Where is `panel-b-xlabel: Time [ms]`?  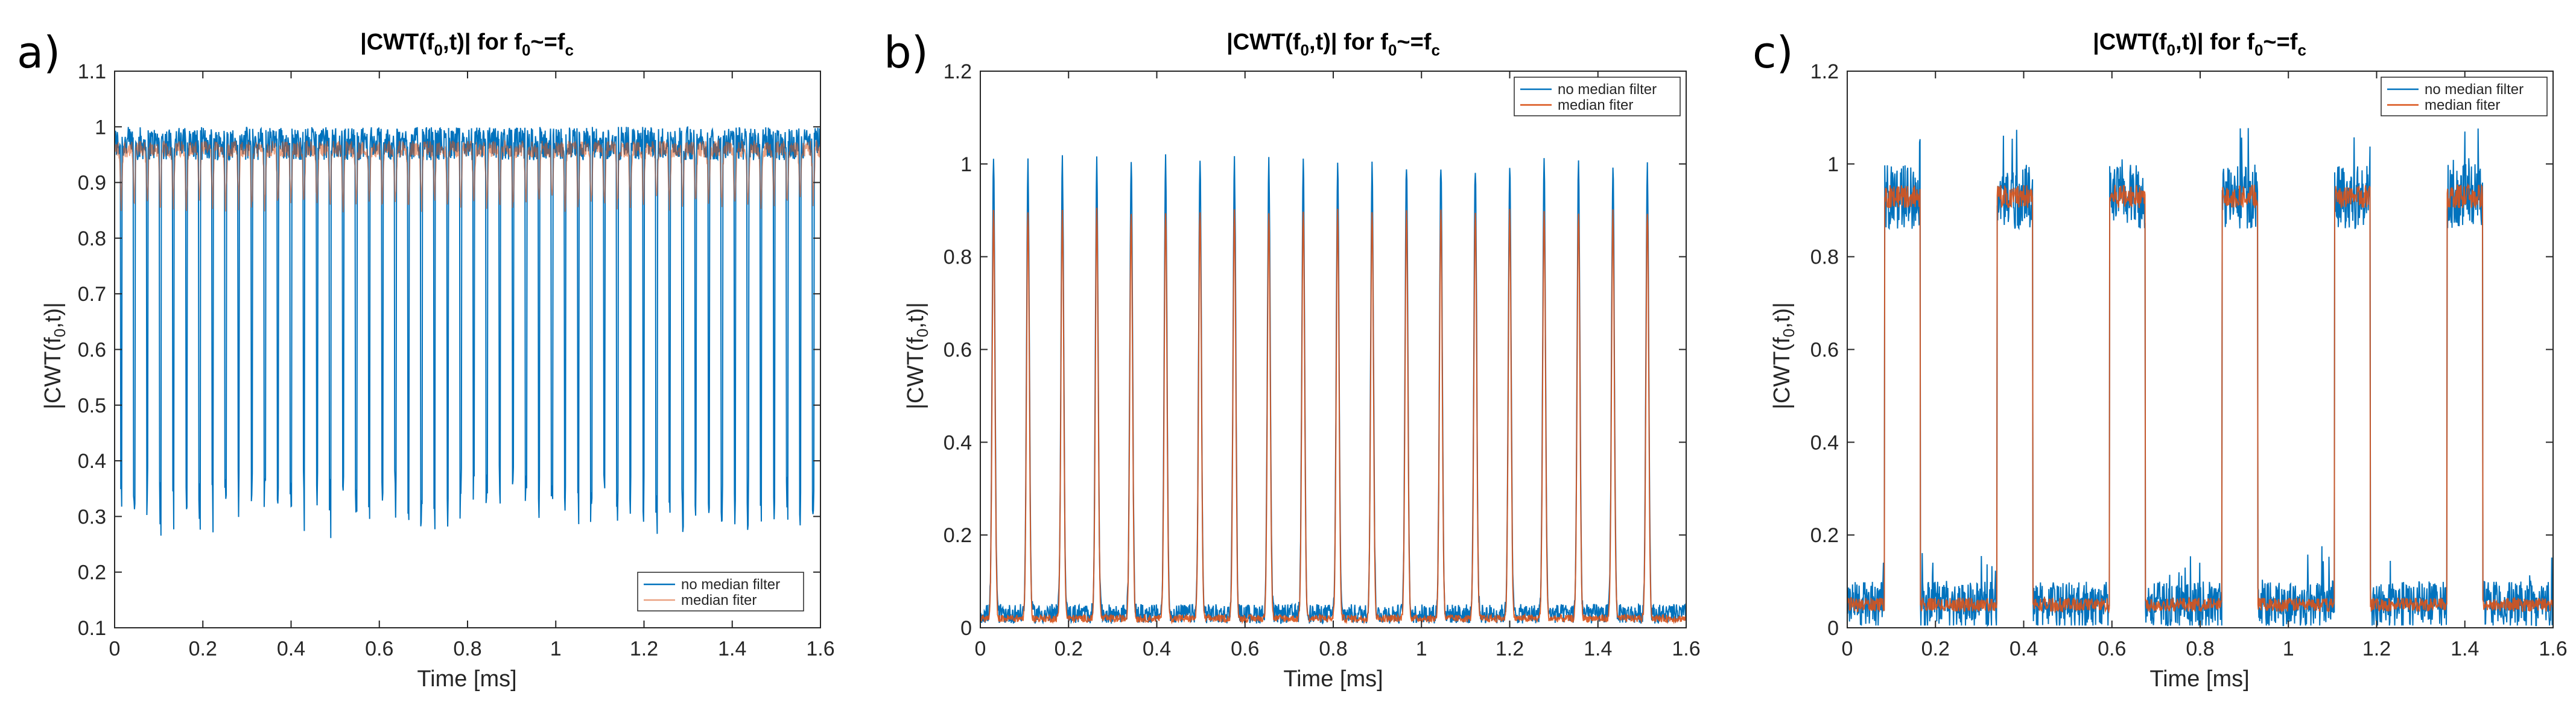 panel-b-xlabel: Time [ms] is located at coordinates (1333, 679).